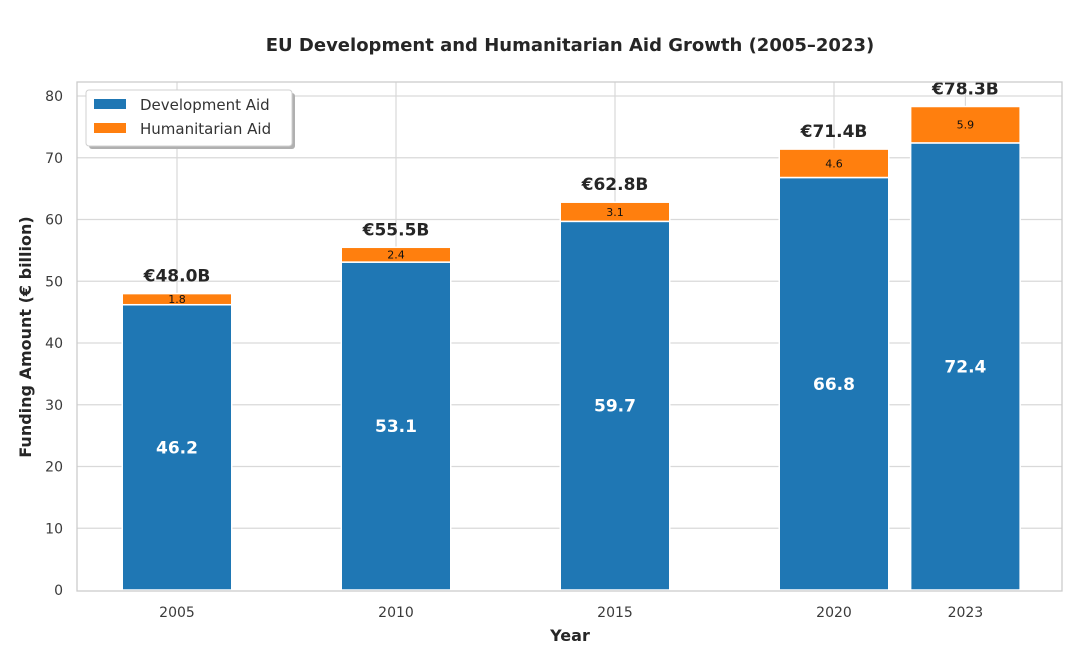  Describe the element at coordinates (615, 185) in the screenshot. I see `total-value-label: €62.8B` at that location.